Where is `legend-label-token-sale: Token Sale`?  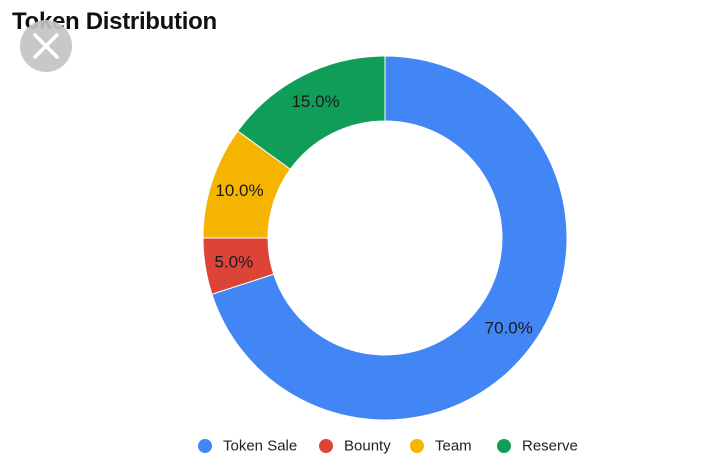 legend-label-token-sale: Token Sale is located at coordinates (260, 446).